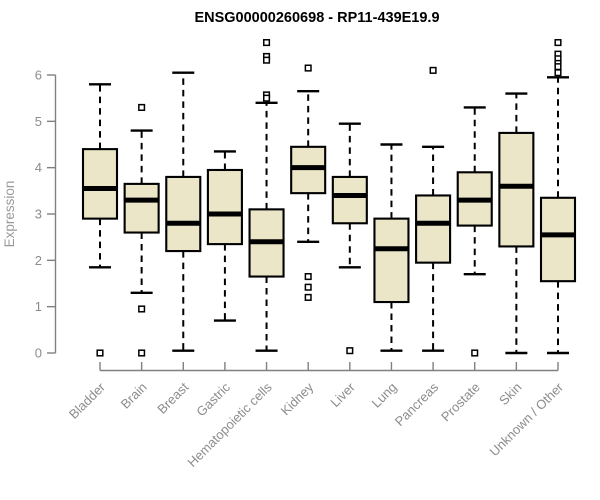 This screenshot has width=600, height=500. What do you see at coordinates (38, 353) in the screenshot?
I see `y-tick-label: 0` at bounding box center [38, 353].